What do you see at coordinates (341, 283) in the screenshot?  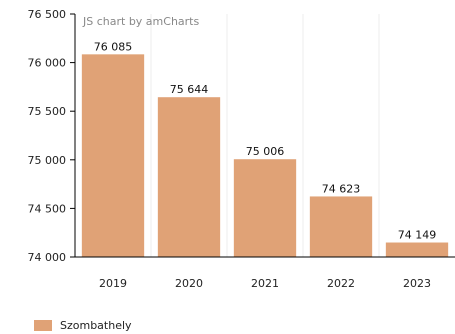 I see `x-tick-label: 2022` at bounding box center [341, 283].